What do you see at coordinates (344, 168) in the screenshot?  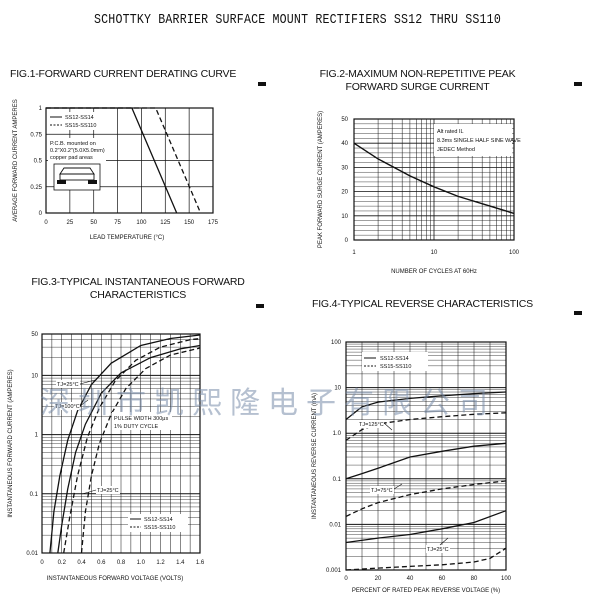 I see `fig2-ytick-label: 30` at bounding box center [344, 168].